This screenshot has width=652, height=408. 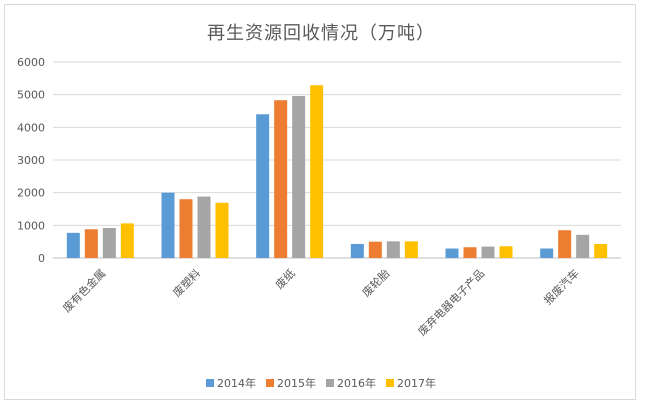 I want to click on chart-legend: 2014年 2015年 2016年 2017年, so click(x=321, y=383).